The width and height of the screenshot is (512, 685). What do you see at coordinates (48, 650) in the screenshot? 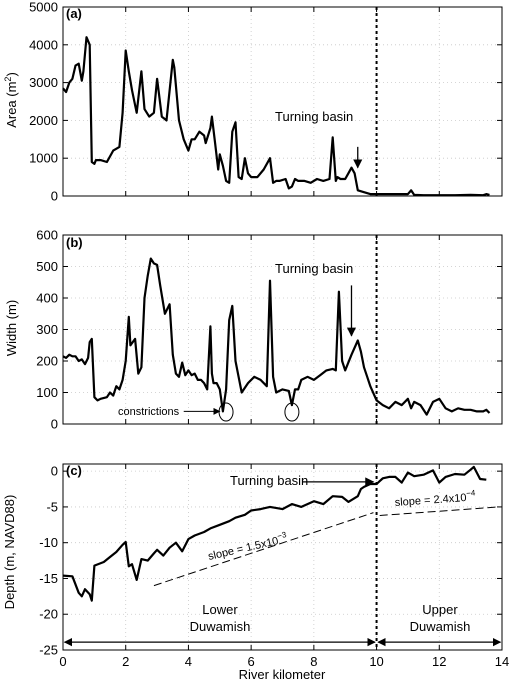
I see `y-tick-label: -25` at bounding box center [48, 650].